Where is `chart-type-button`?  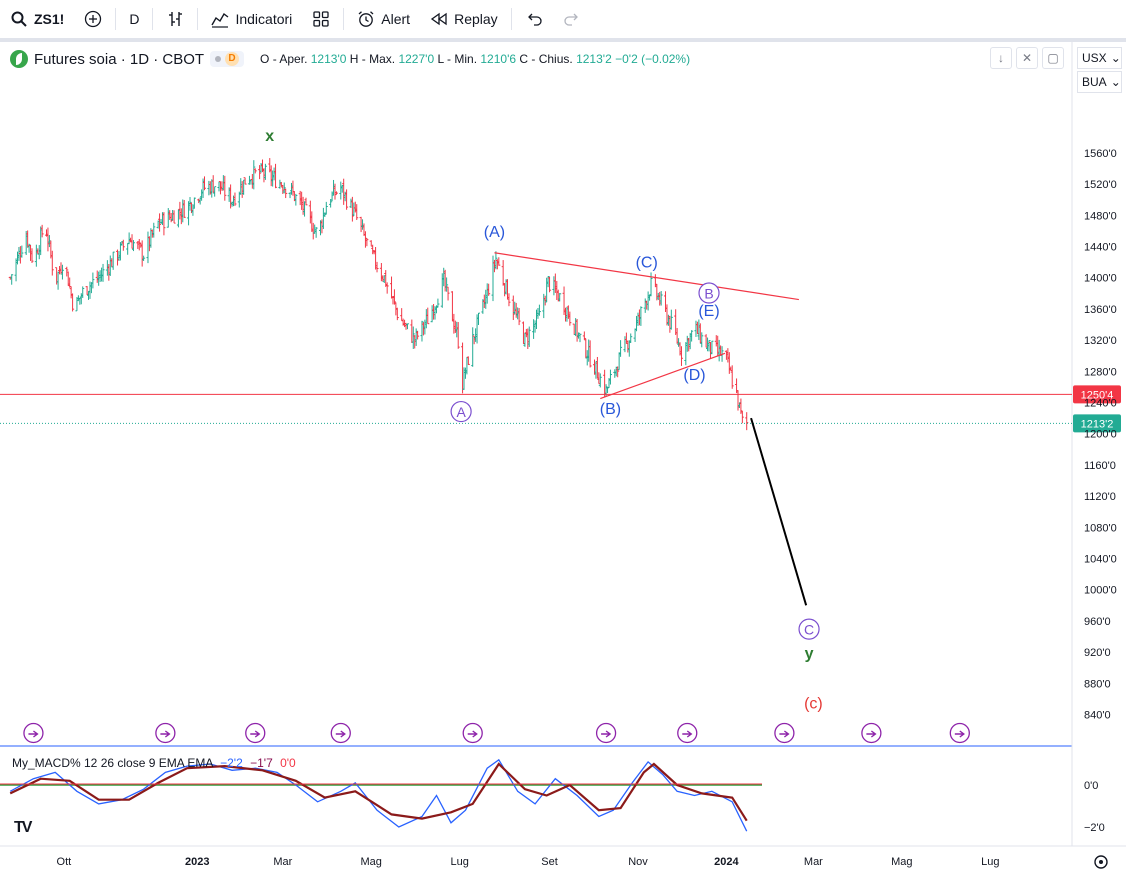 chart-type-button is located at coordinates (175, 19).